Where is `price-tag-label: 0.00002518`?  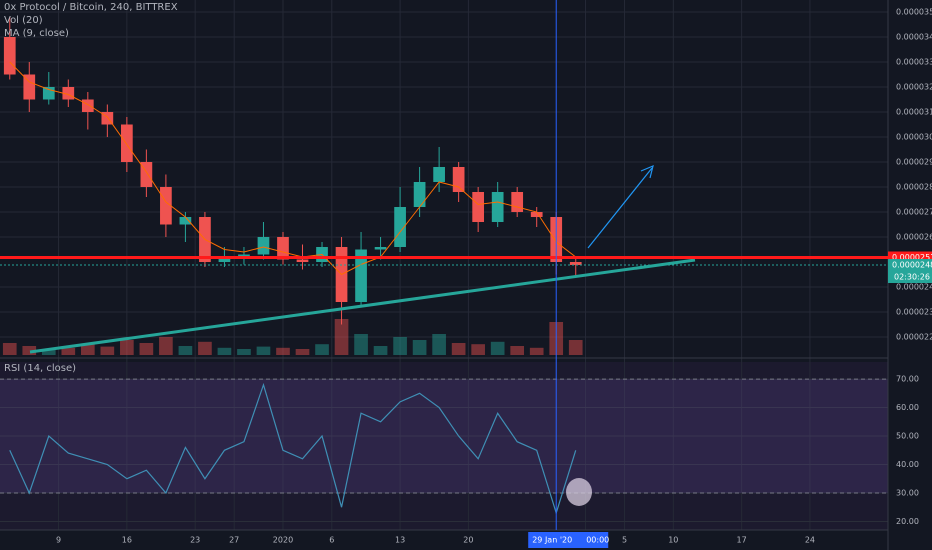 price-tag-label: 0.00002518 is located at coordinates (912, 257).